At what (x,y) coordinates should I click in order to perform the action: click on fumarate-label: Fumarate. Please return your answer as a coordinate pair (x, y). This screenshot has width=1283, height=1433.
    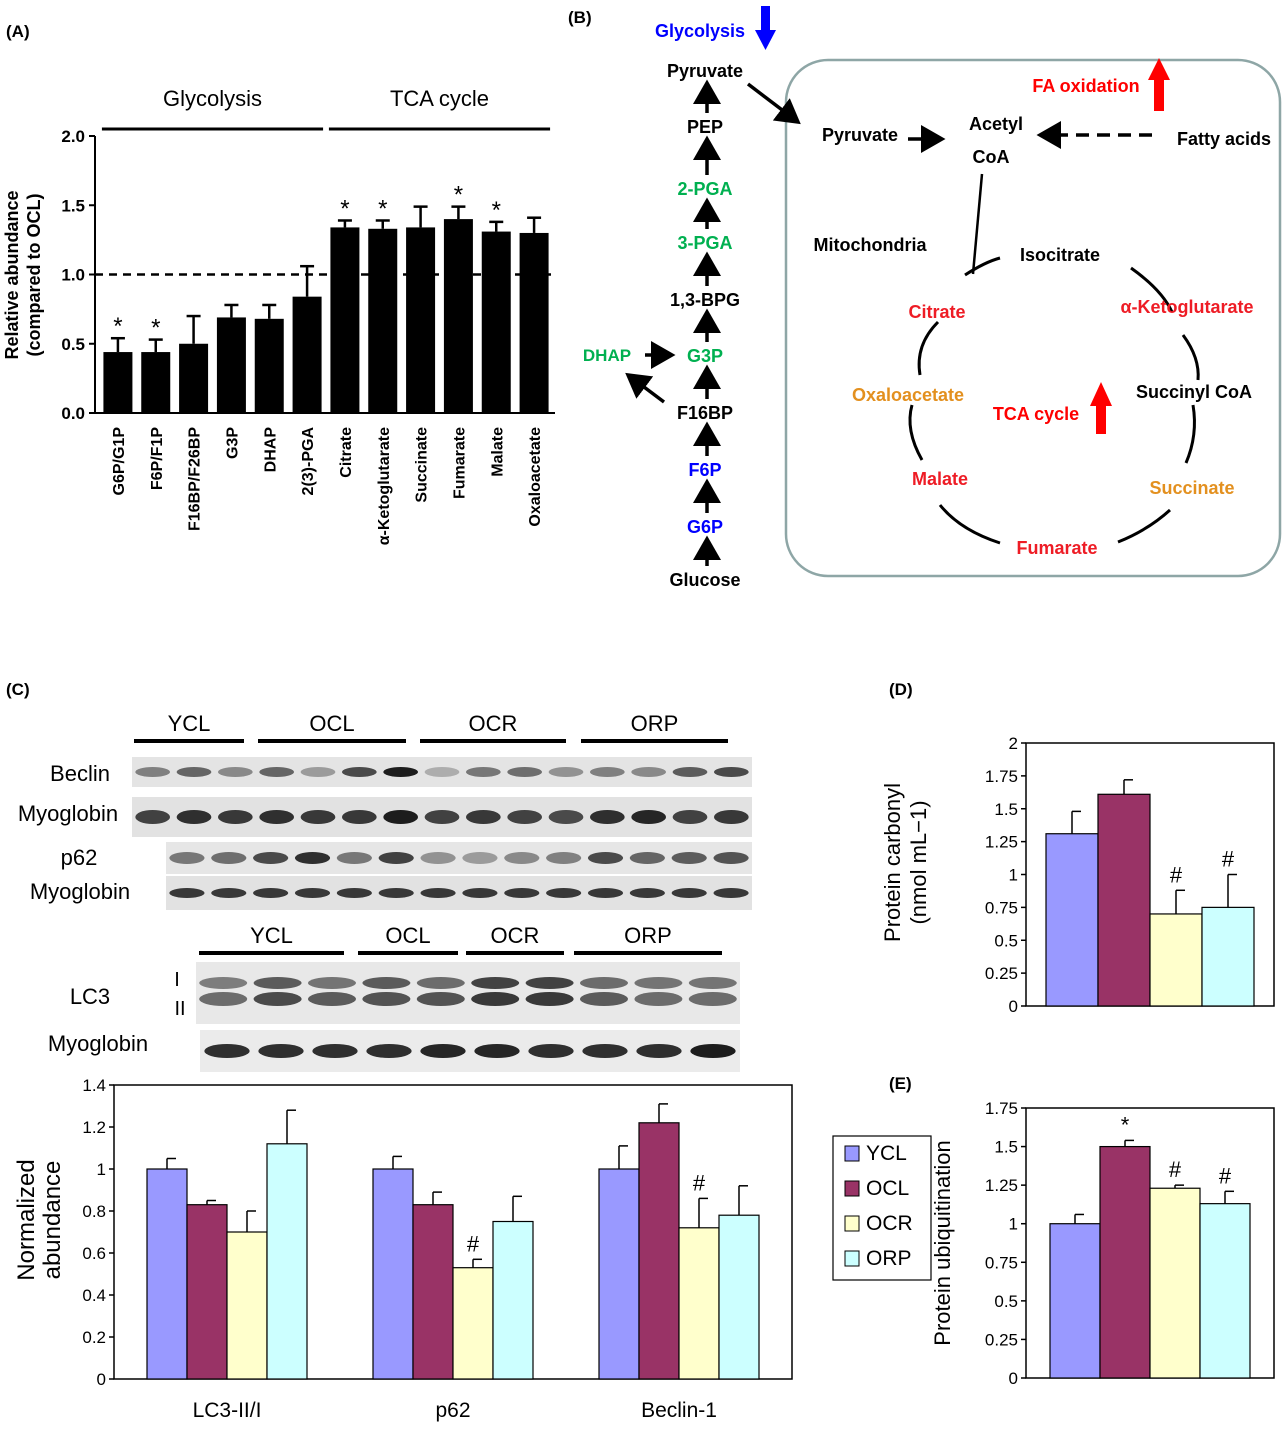
    Looking at the image, I should click on (1056, 548).